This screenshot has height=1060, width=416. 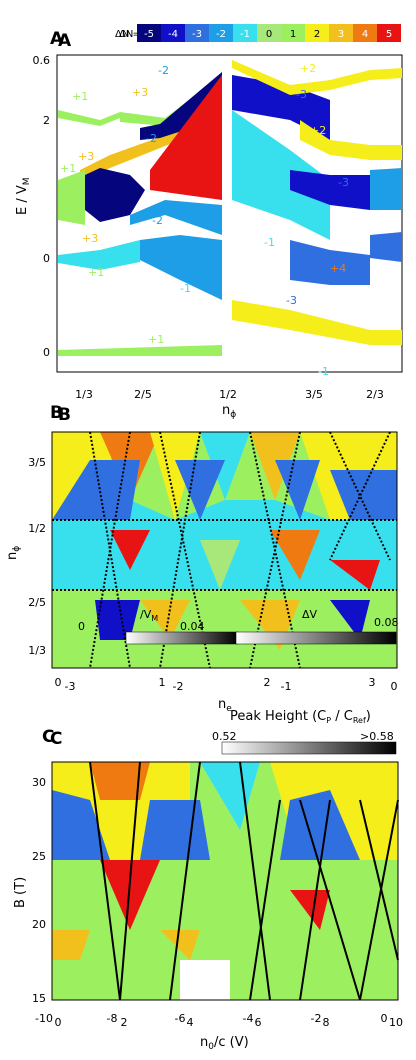 What do you see at coordinates (65, 41) in the screenshot?
I see `panel-a-label-shadow: A` at bounding box center [65, 41].